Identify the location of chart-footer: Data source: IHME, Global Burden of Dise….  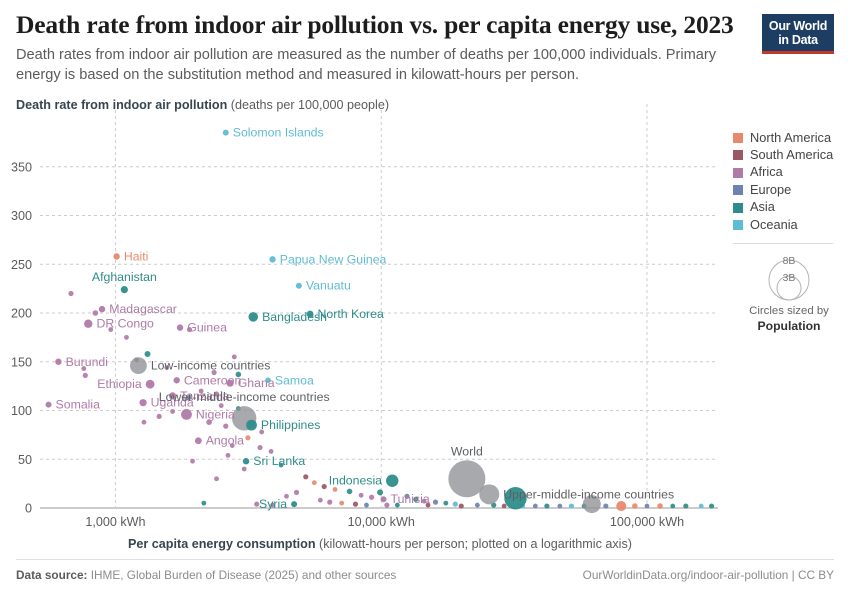
(425, 575).